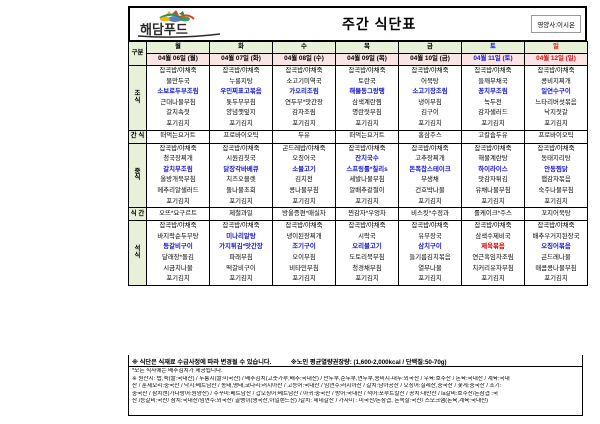 This screenshot has height=424, width=600. Describe the element at coordinates (379, 24) in the screenshot. I see `page-title: 주간 식단표` at that location.